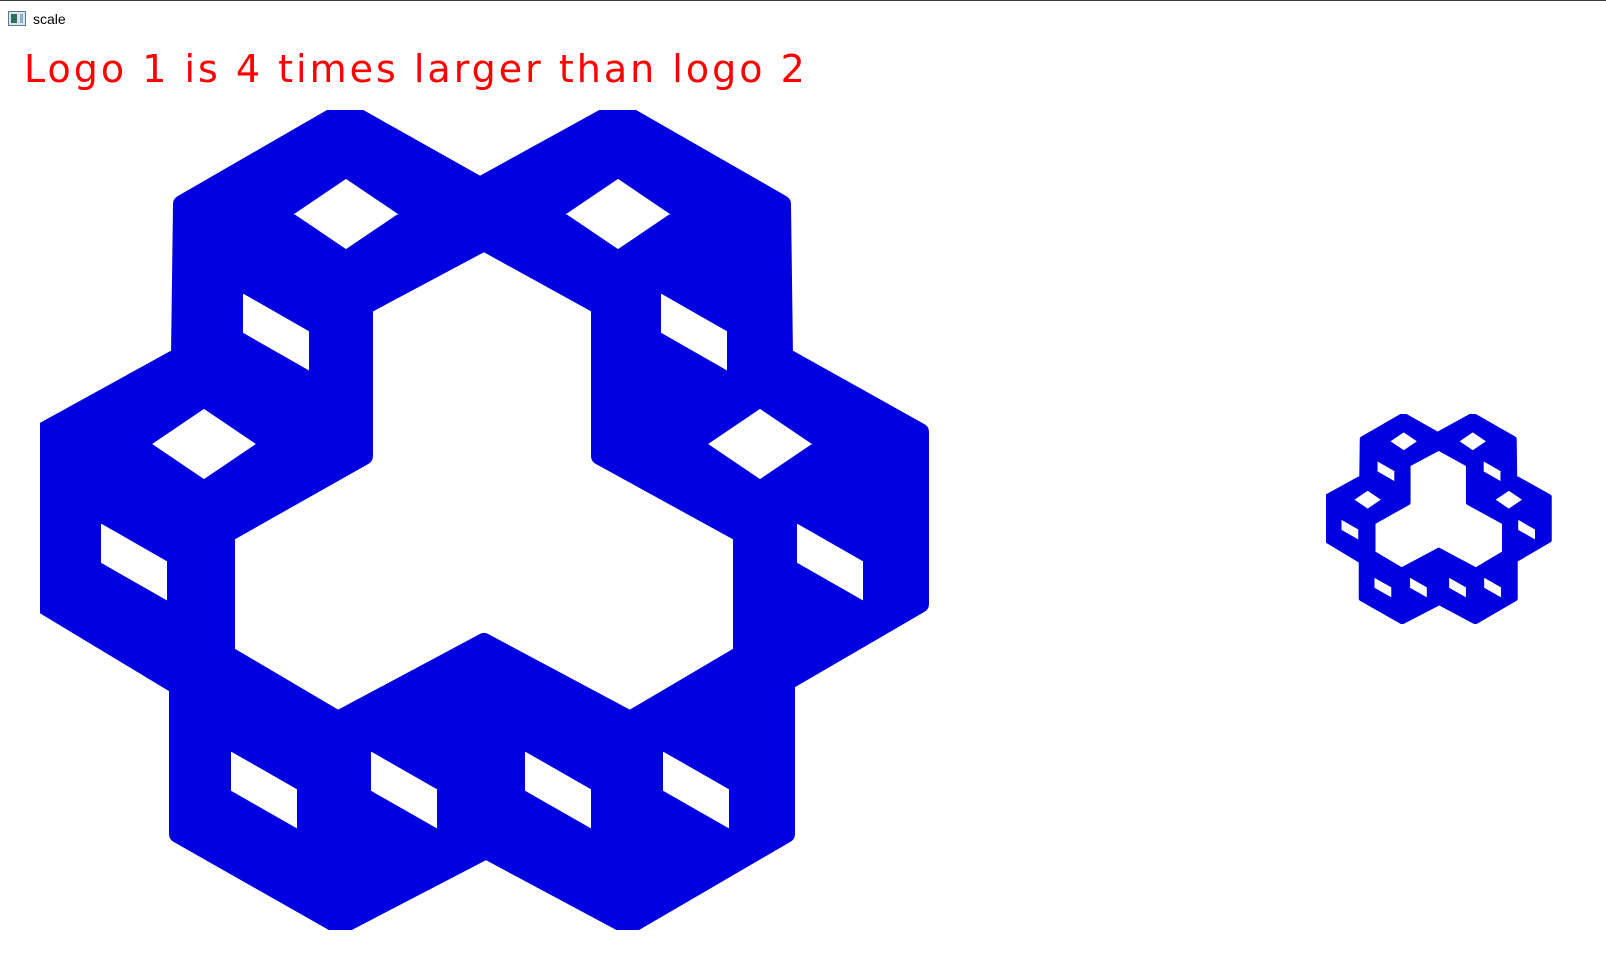  Describe the element at coordinates (49, 19) in the screenshot. I see `window-title: scale` at that location.